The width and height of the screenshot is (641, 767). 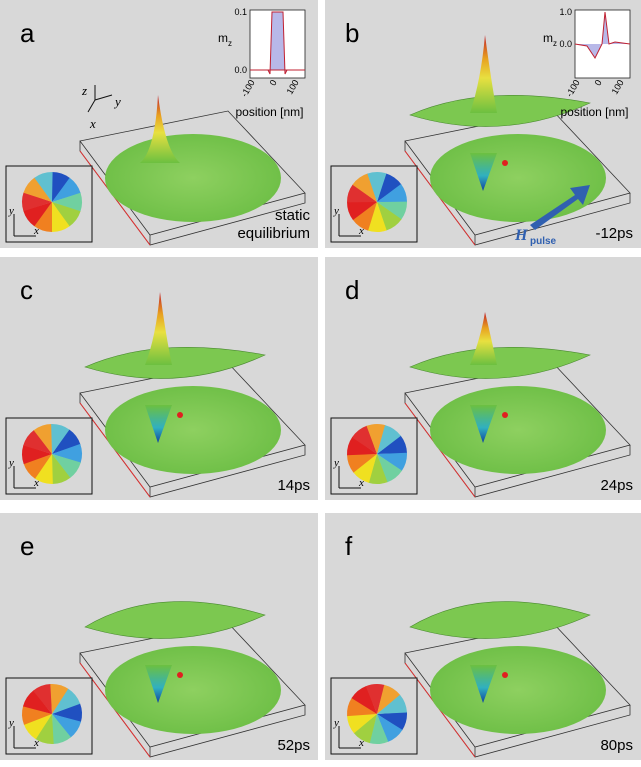 What do you see at coordinates (543, 241) in the screenshot?
I see `field-subscript: pulse` at bounding box center [543, 241].